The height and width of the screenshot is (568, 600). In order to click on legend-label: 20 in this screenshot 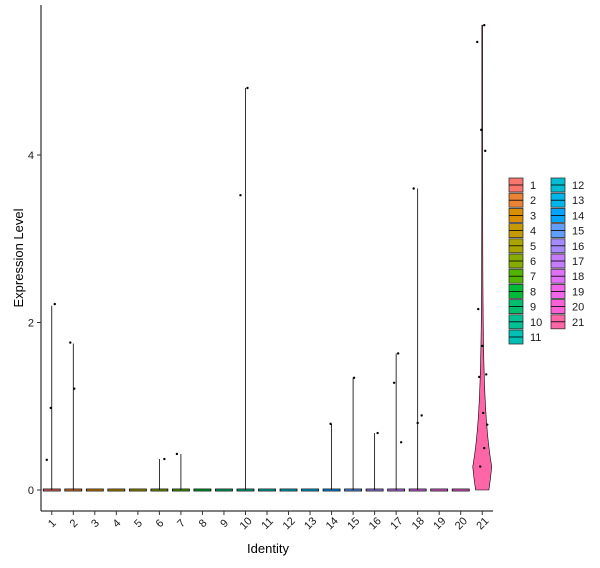, I will do `click(578, 308)`.